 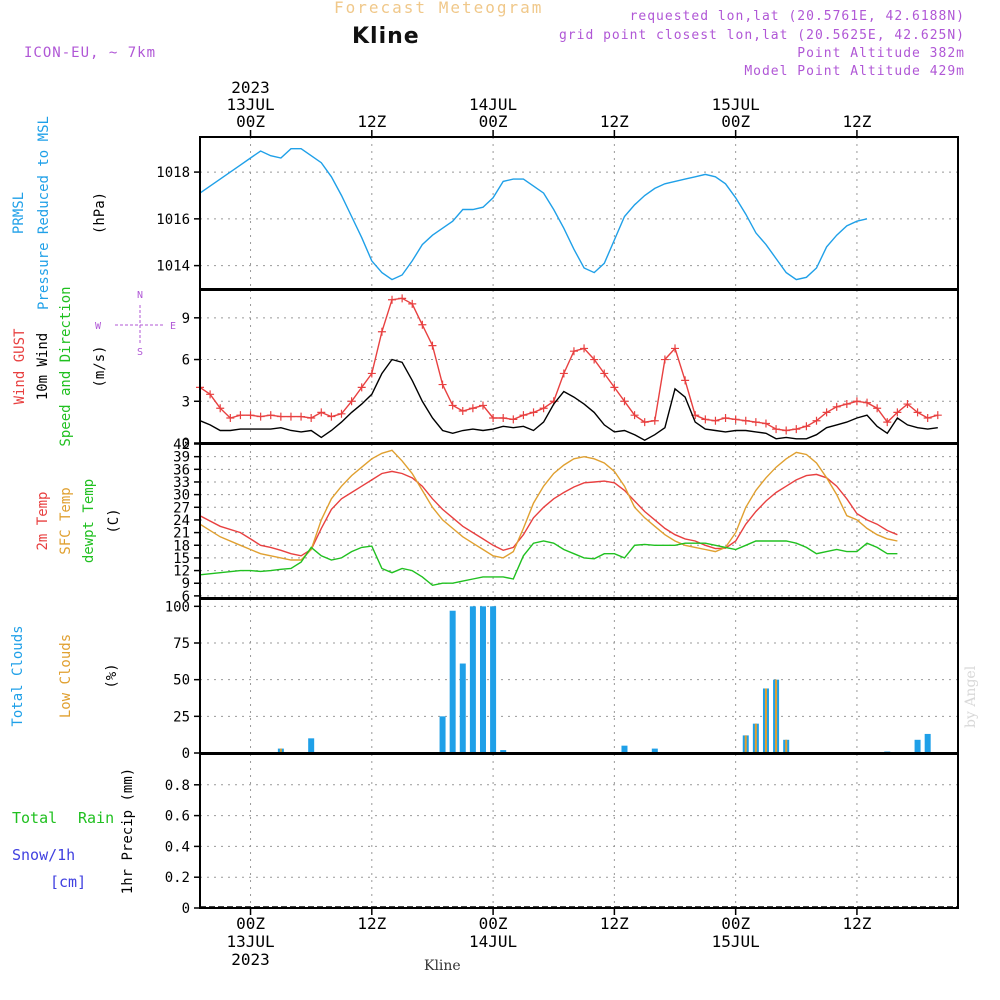 I want to click on pressure-line, so click(x=533, y=214).